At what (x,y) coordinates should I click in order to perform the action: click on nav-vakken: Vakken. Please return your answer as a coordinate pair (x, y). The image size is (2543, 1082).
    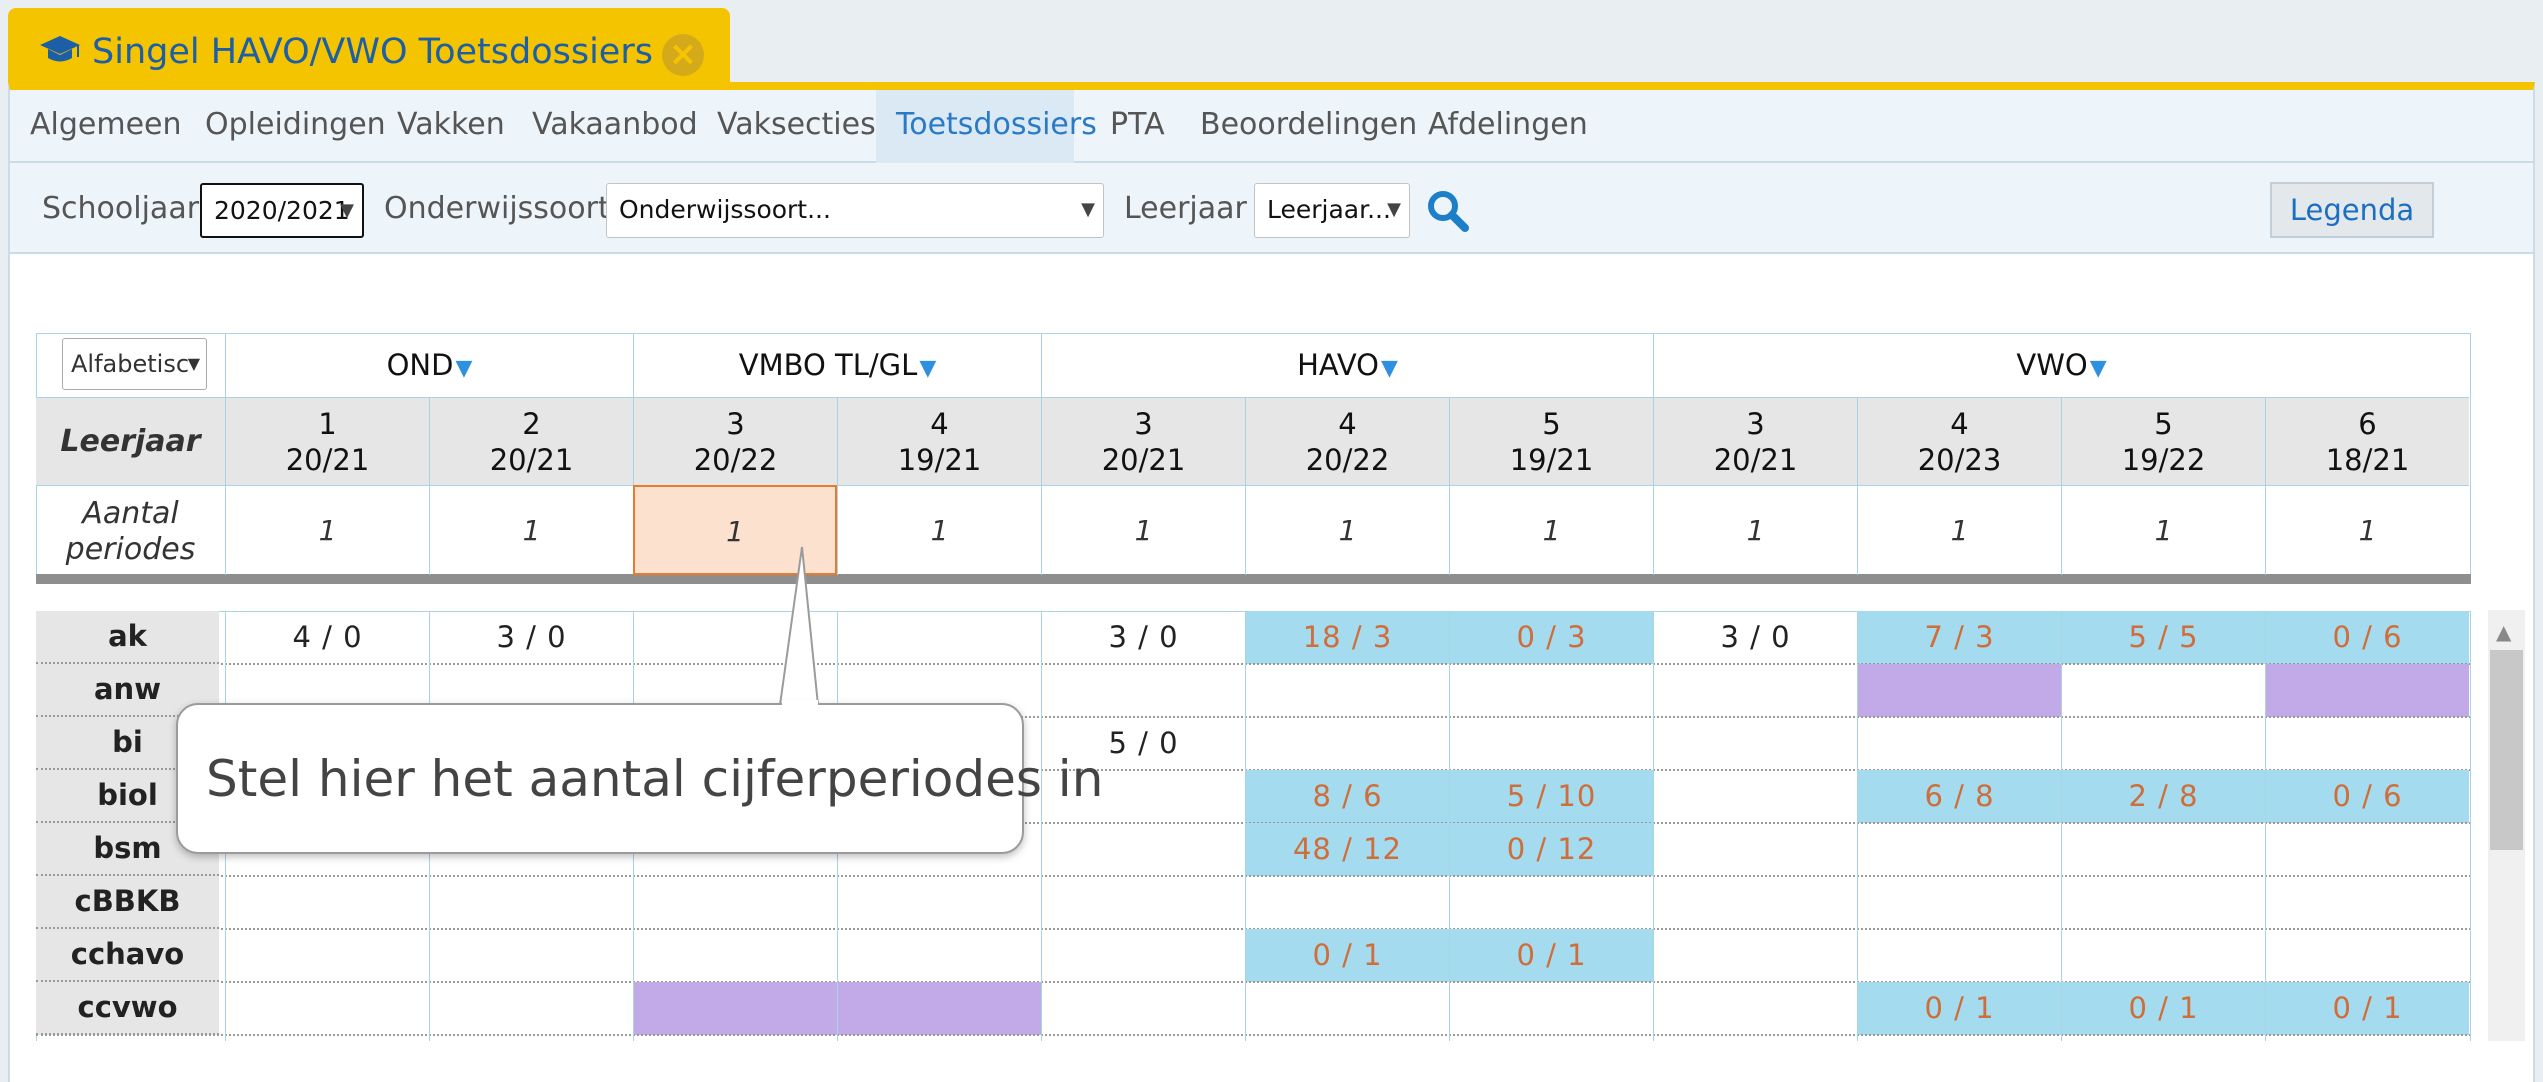
    Looking at the image, I should click on (451, 124).